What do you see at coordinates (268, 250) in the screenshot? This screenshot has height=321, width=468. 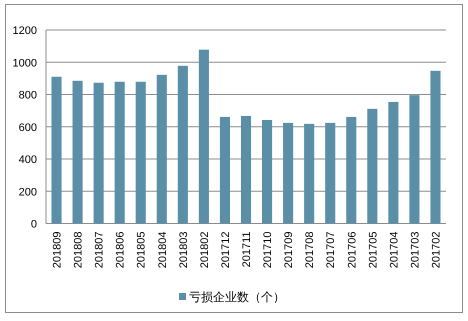 I see `x-tick-label: 201710` at bounding box center [268, 250].